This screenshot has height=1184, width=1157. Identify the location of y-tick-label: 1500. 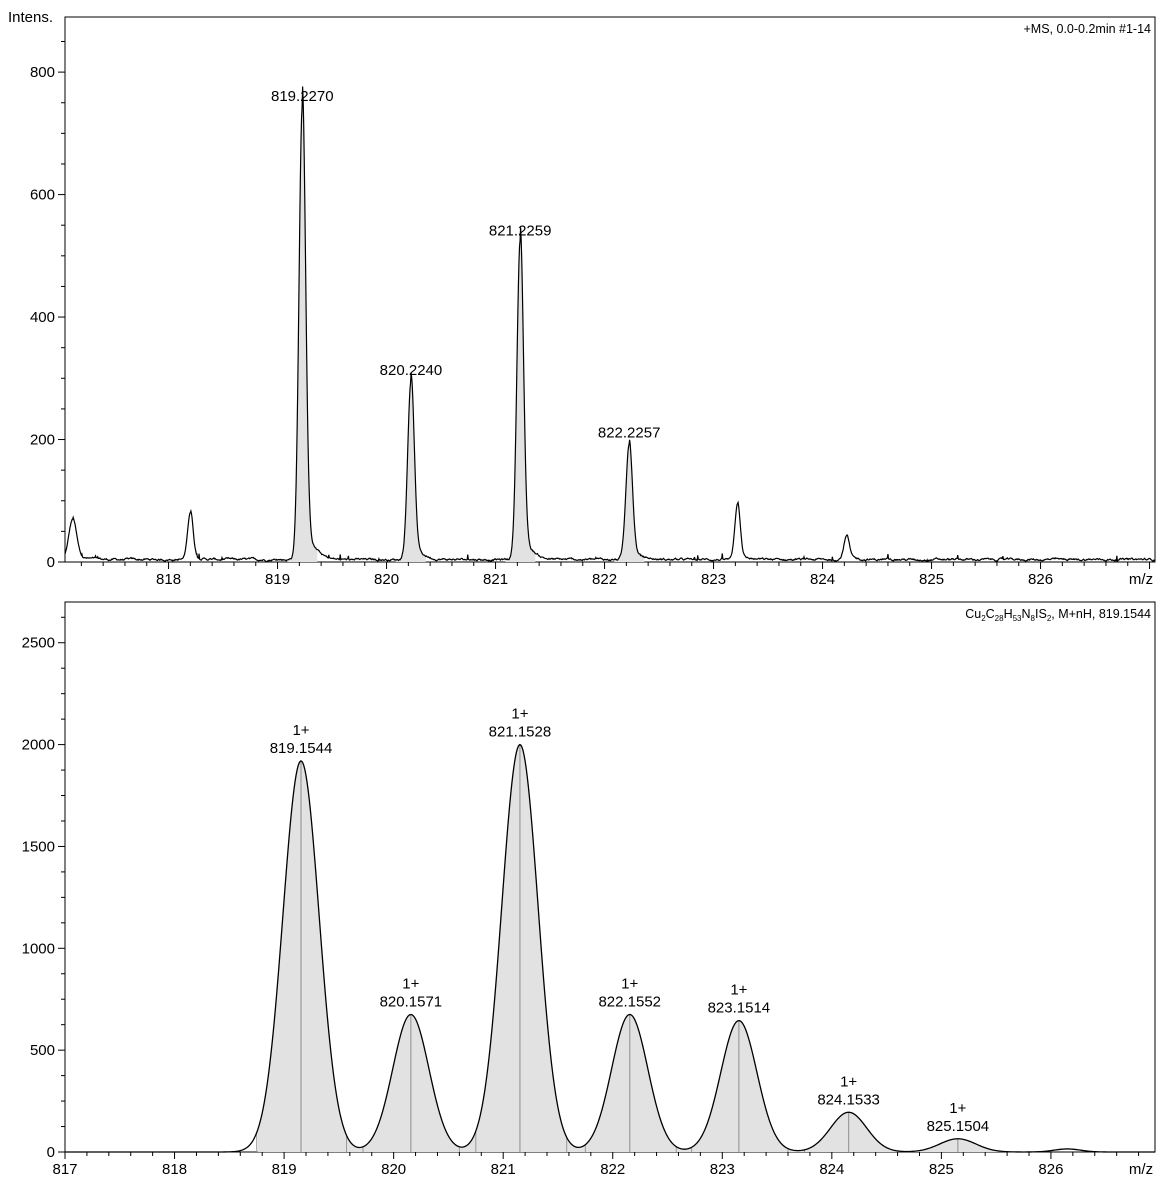
(38, 846).